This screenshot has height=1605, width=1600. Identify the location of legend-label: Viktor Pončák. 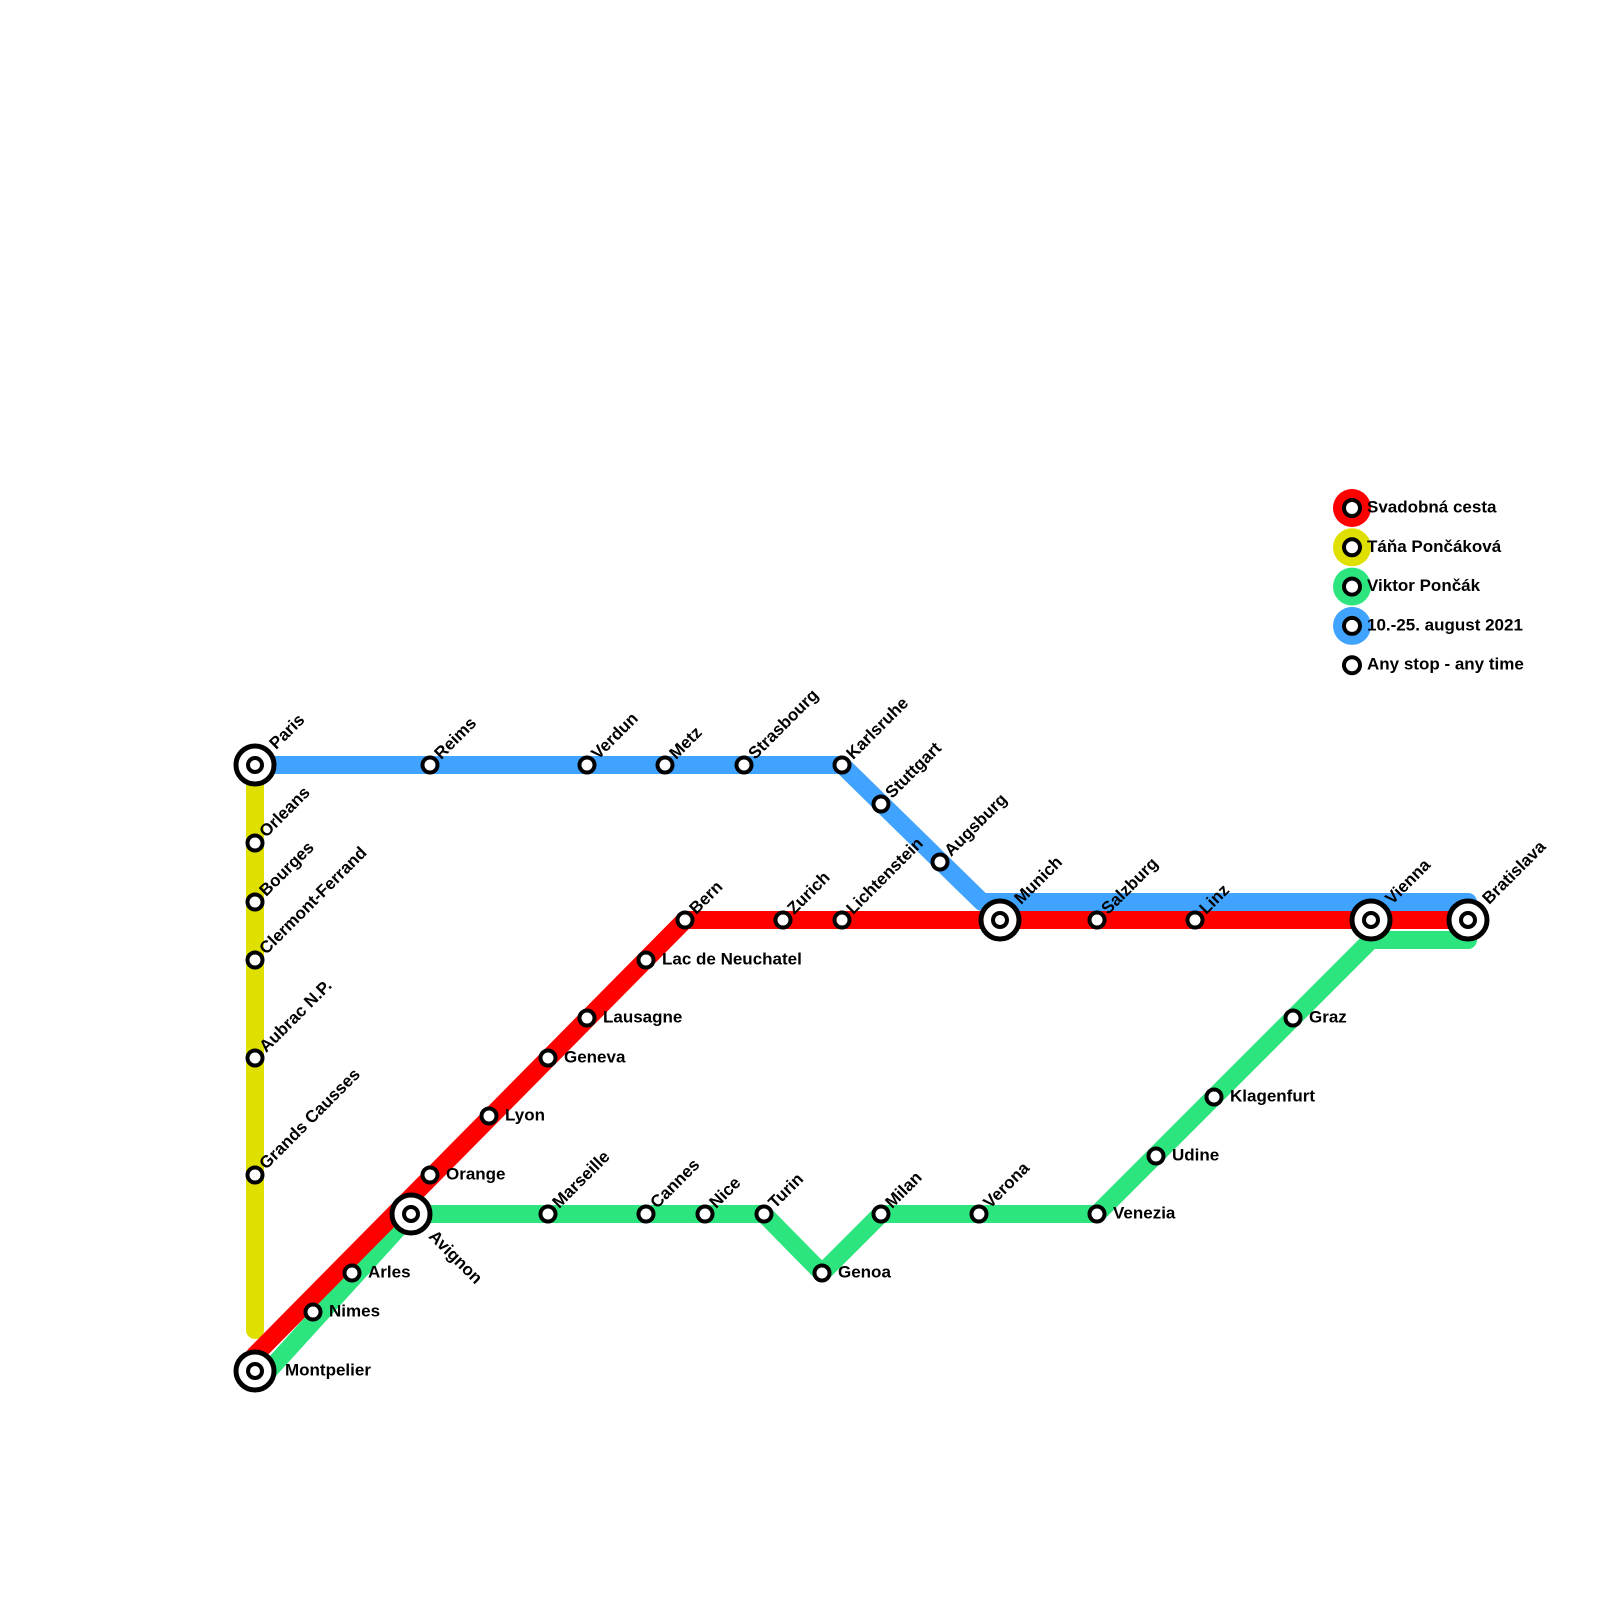
(1424, 585).